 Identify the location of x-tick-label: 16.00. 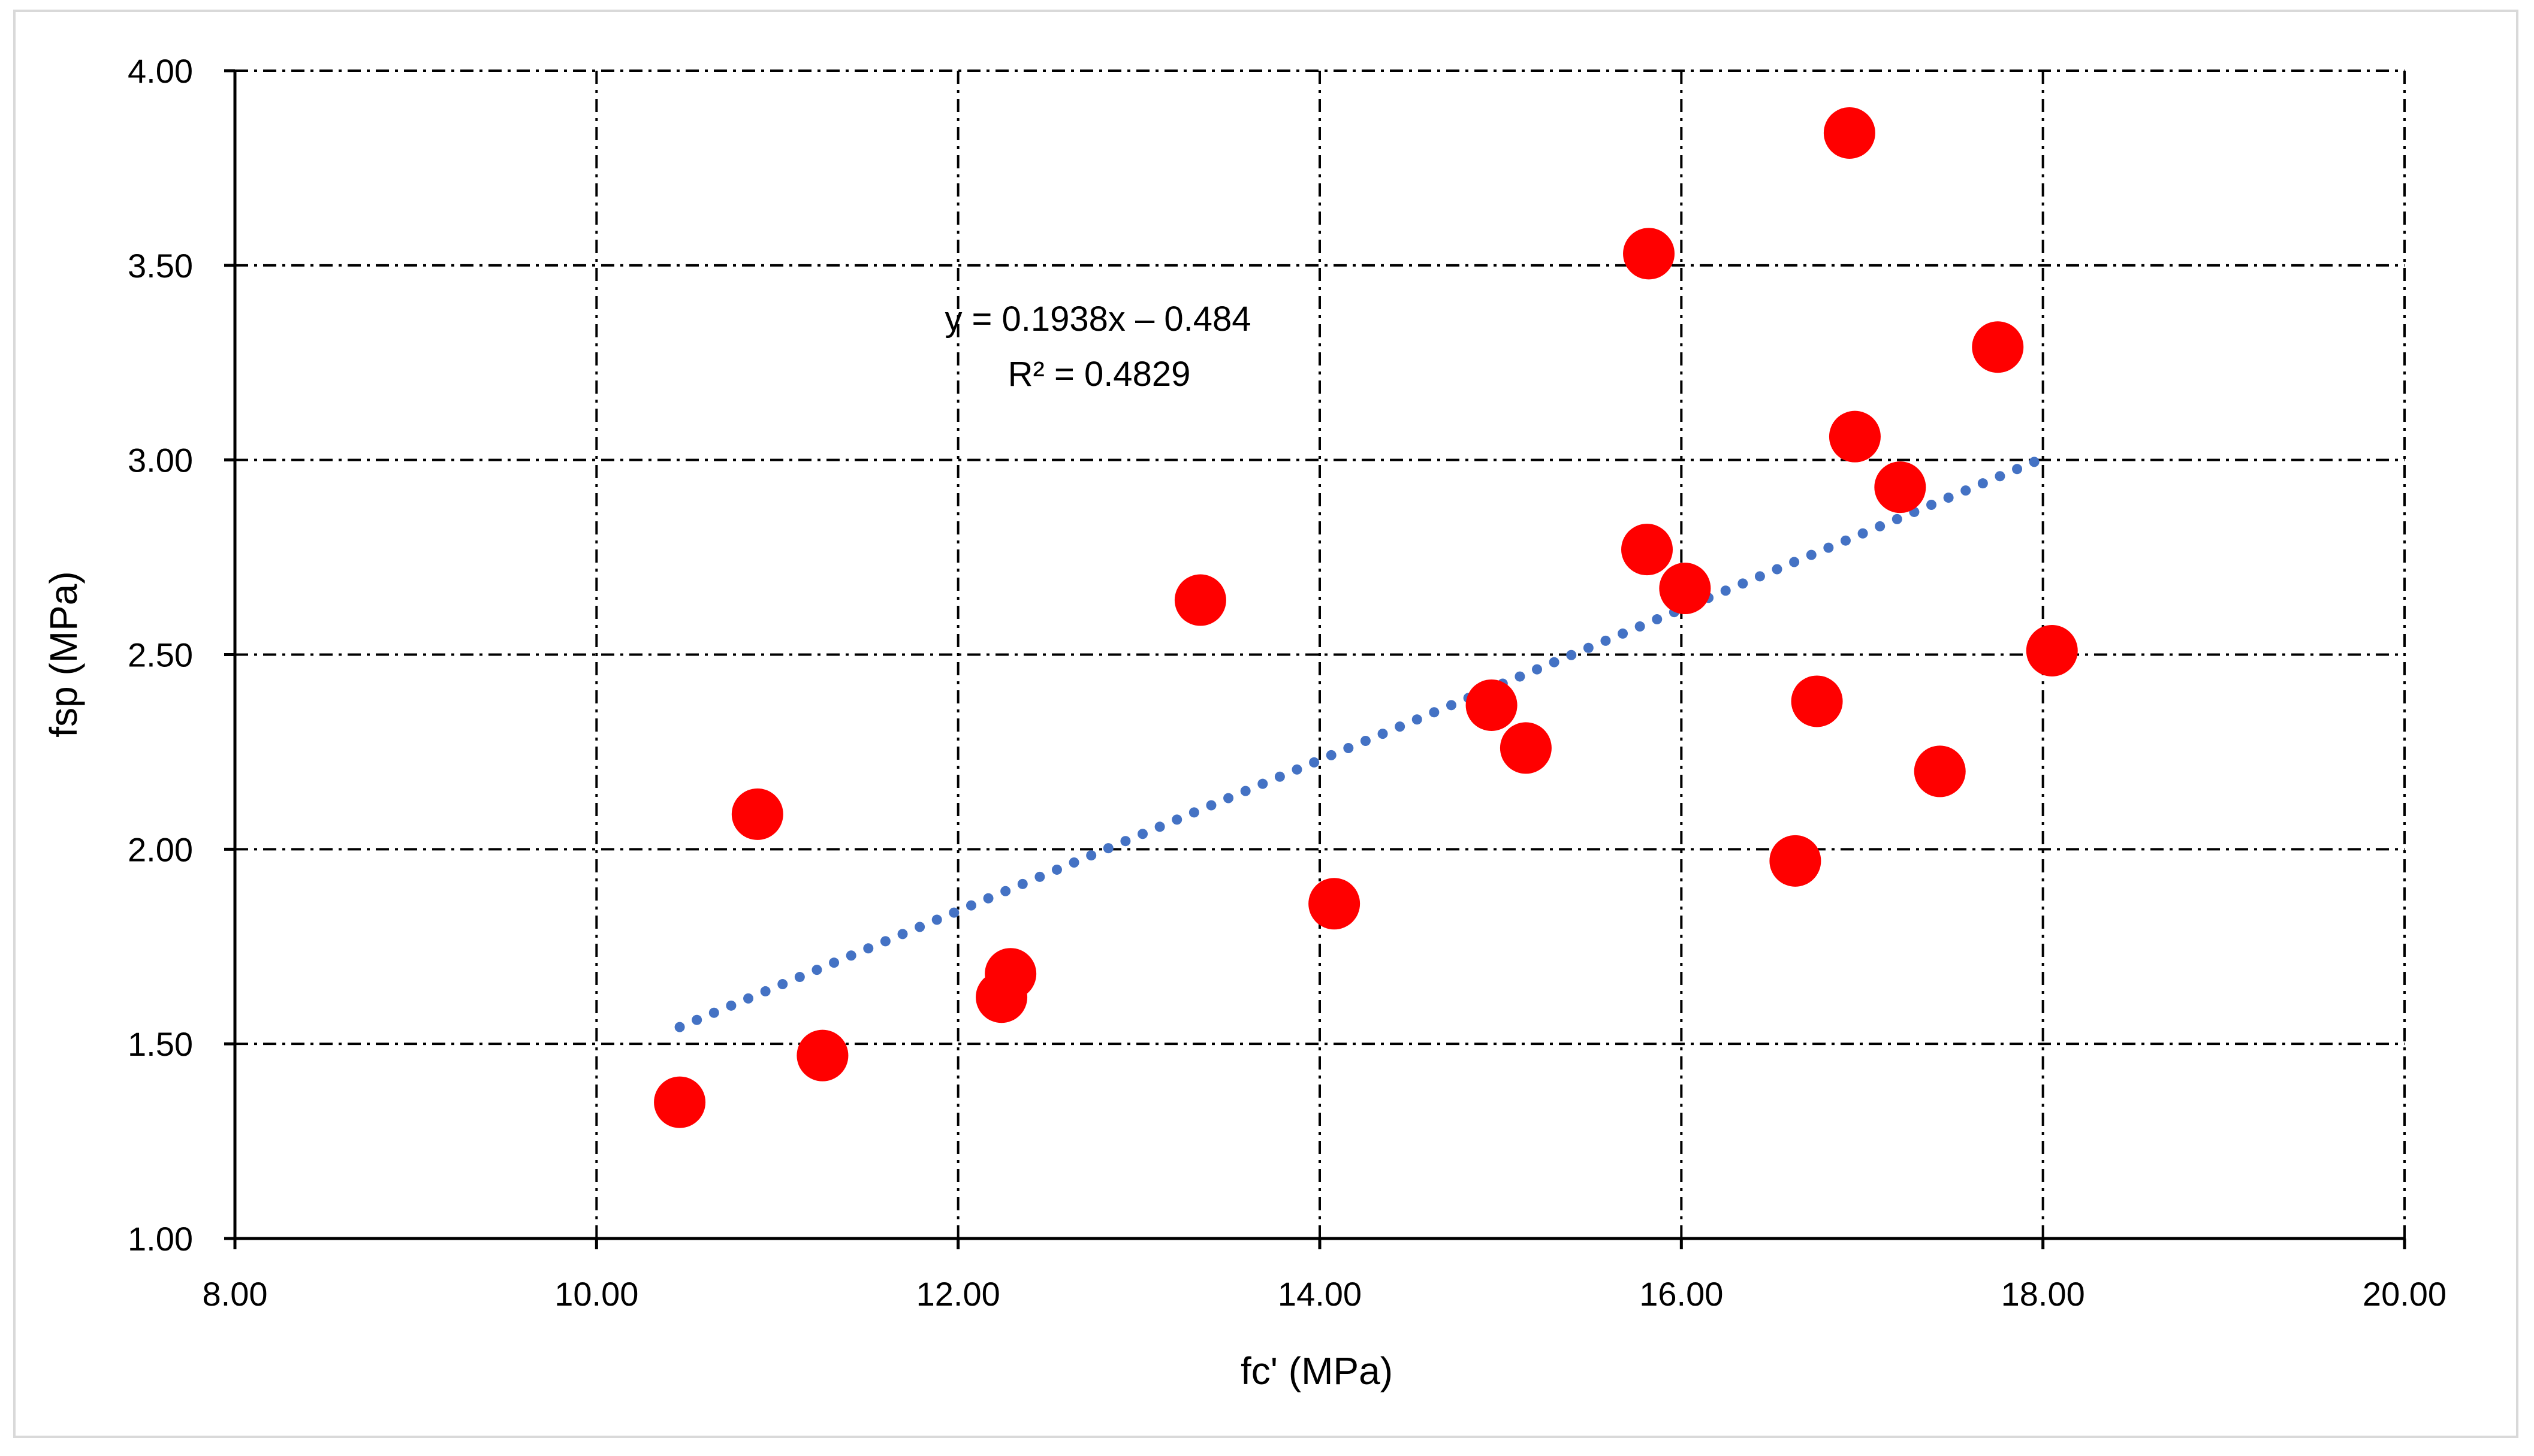
(1681, 1294).